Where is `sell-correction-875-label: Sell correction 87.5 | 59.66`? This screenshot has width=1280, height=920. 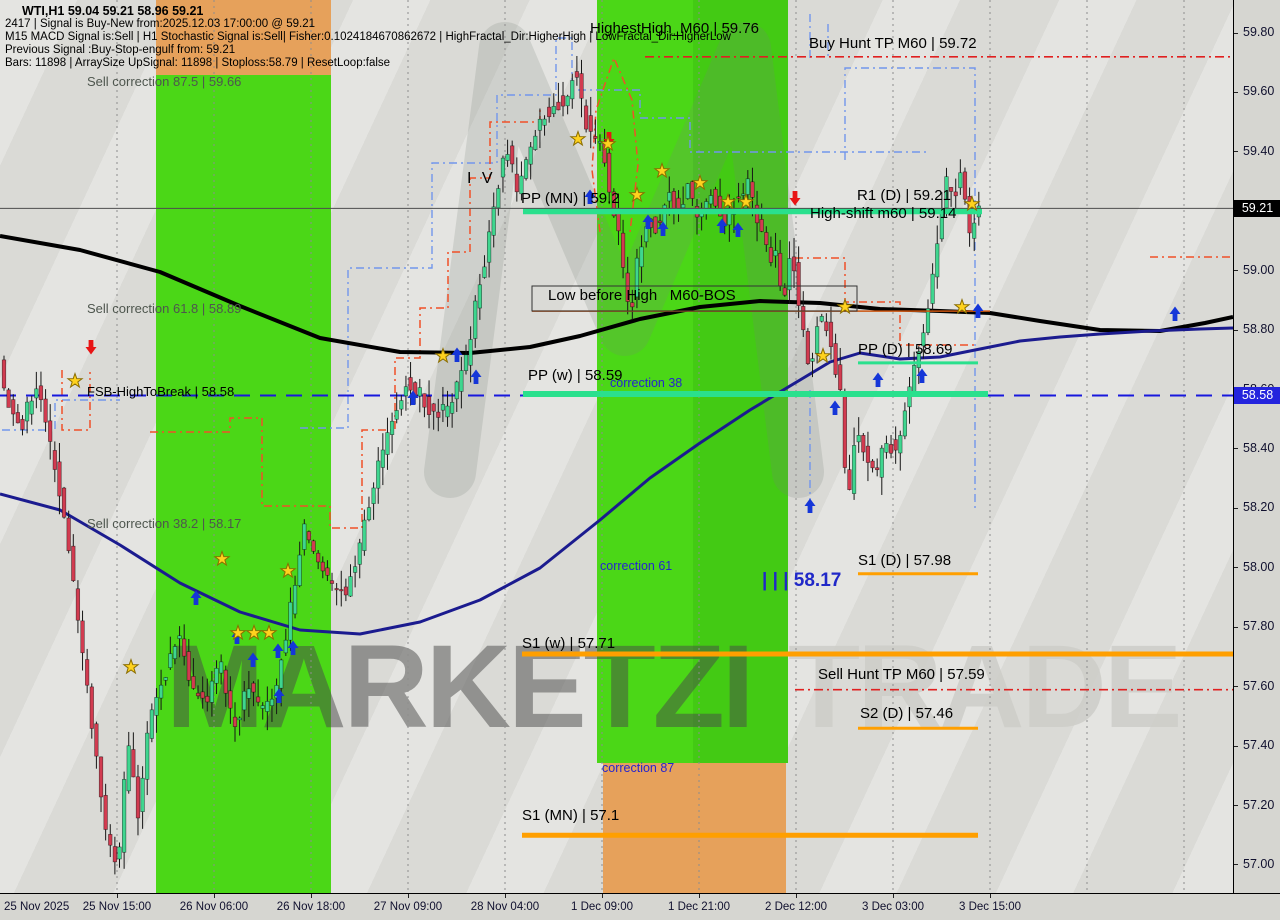 sell-correction-875-label: Sell correction 87.5 | 59.66 is located at coordinates (164, 81).